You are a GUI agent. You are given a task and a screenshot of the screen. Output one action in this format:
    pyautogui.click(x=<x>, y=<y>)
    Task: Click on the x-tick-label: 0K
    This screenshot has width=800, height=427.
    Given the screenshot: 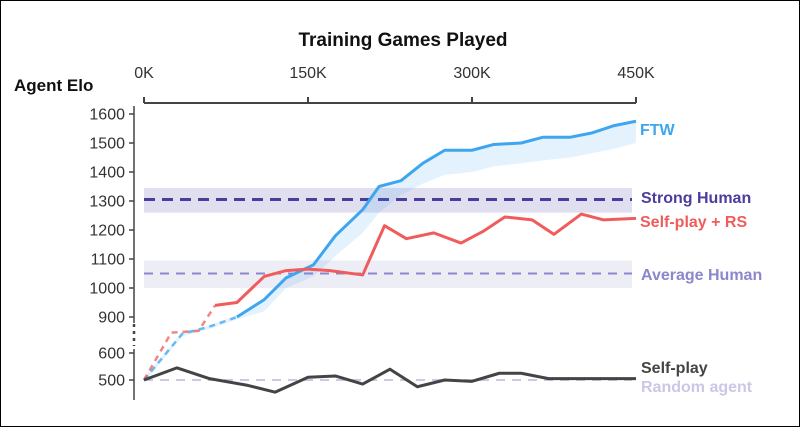 What is the action you would take?
    pyautogui.click(x=144, y=73)
    